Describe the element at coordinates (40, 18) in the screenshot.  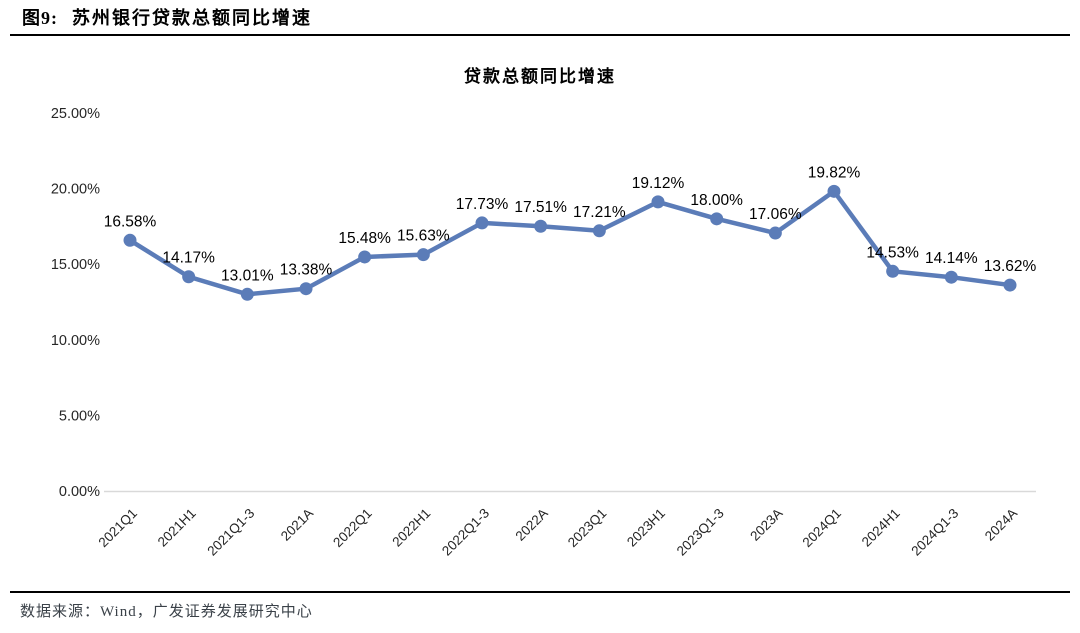
I see `figure-number: 图9:` at that location.